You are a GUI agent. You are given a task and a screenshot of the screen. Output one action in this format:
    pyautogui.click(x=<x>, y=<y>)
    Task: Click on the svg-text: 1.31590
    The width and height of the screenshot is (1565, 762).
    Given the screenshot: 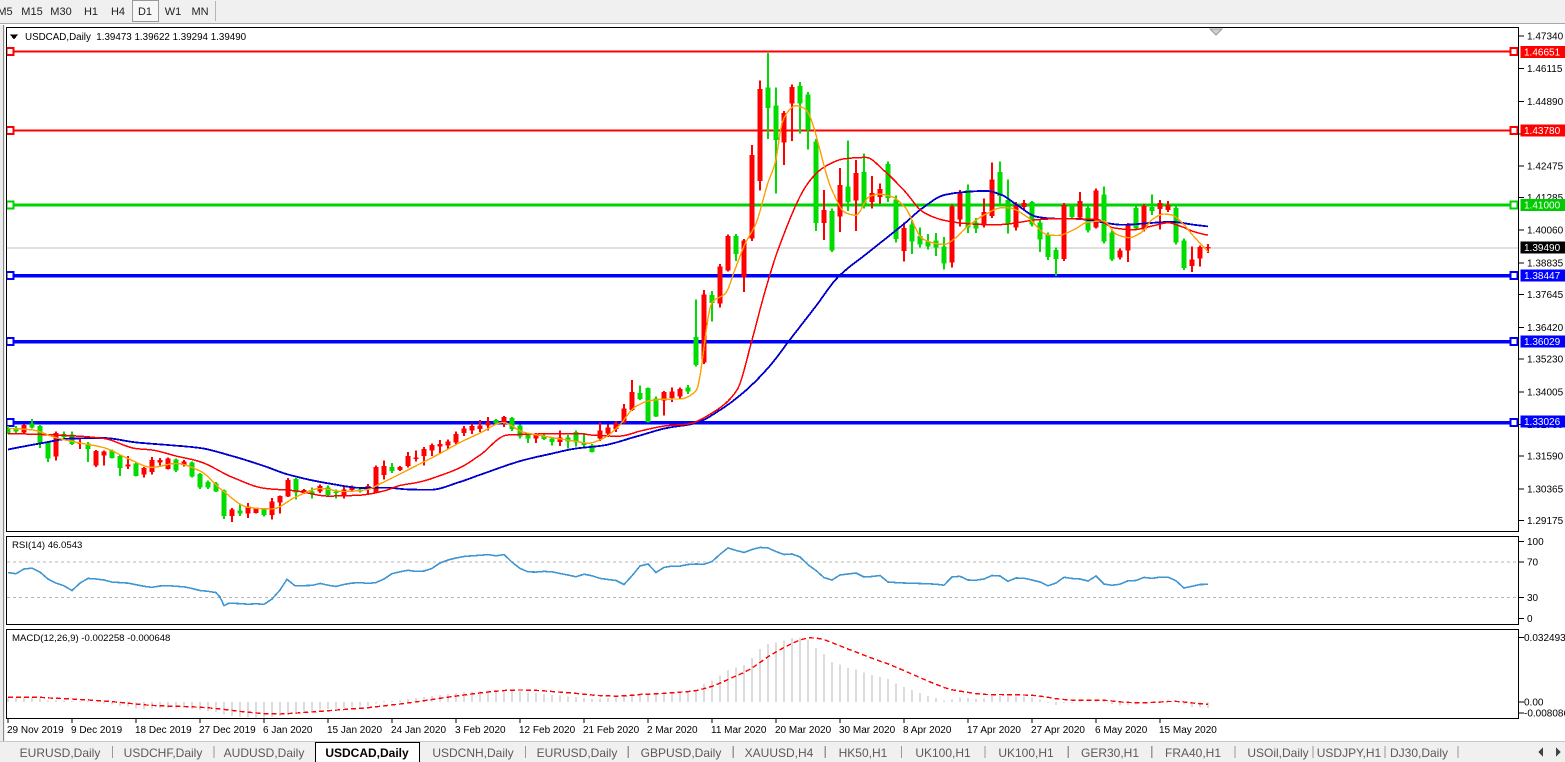 What is the action you would take?
    pyautogui.click(x=1545, y=457)
    